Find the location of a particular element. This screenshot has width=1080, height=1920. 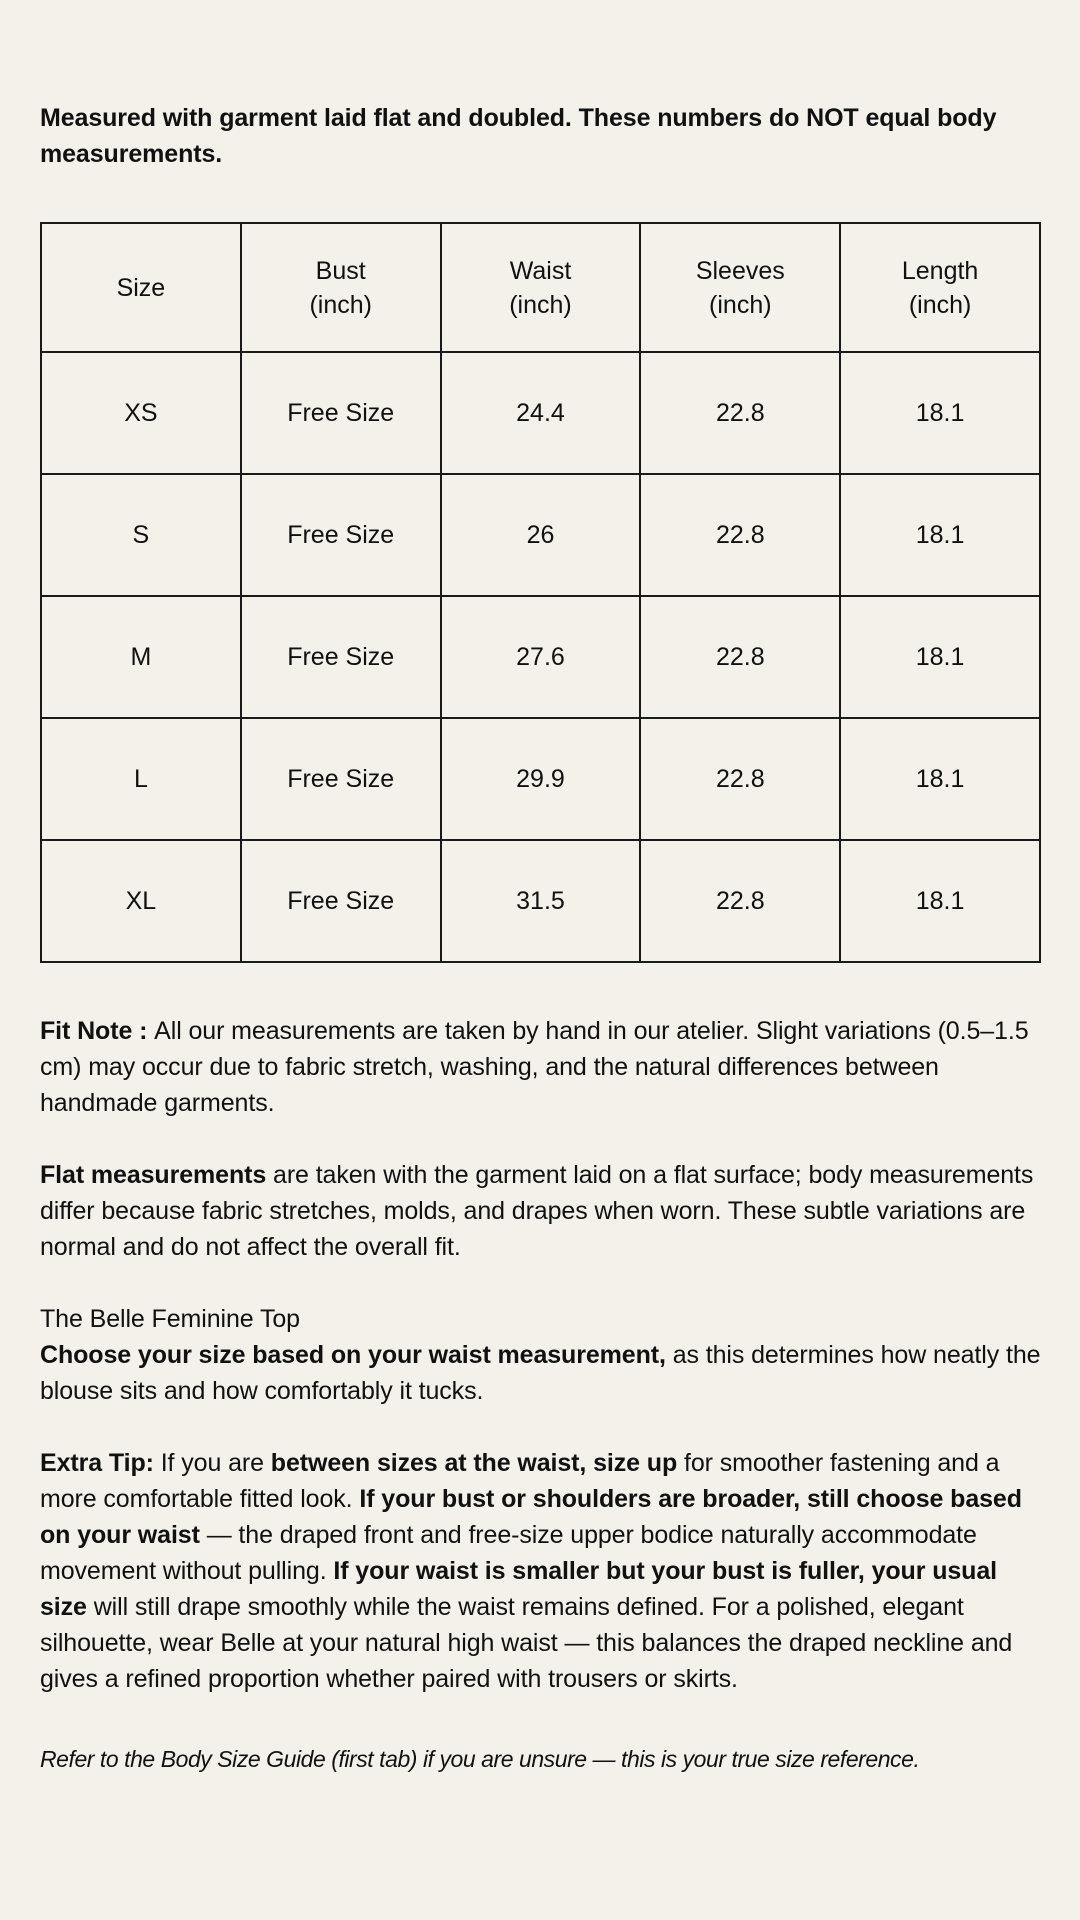

waist-cell: 26 is located at coordinates (540, 535).